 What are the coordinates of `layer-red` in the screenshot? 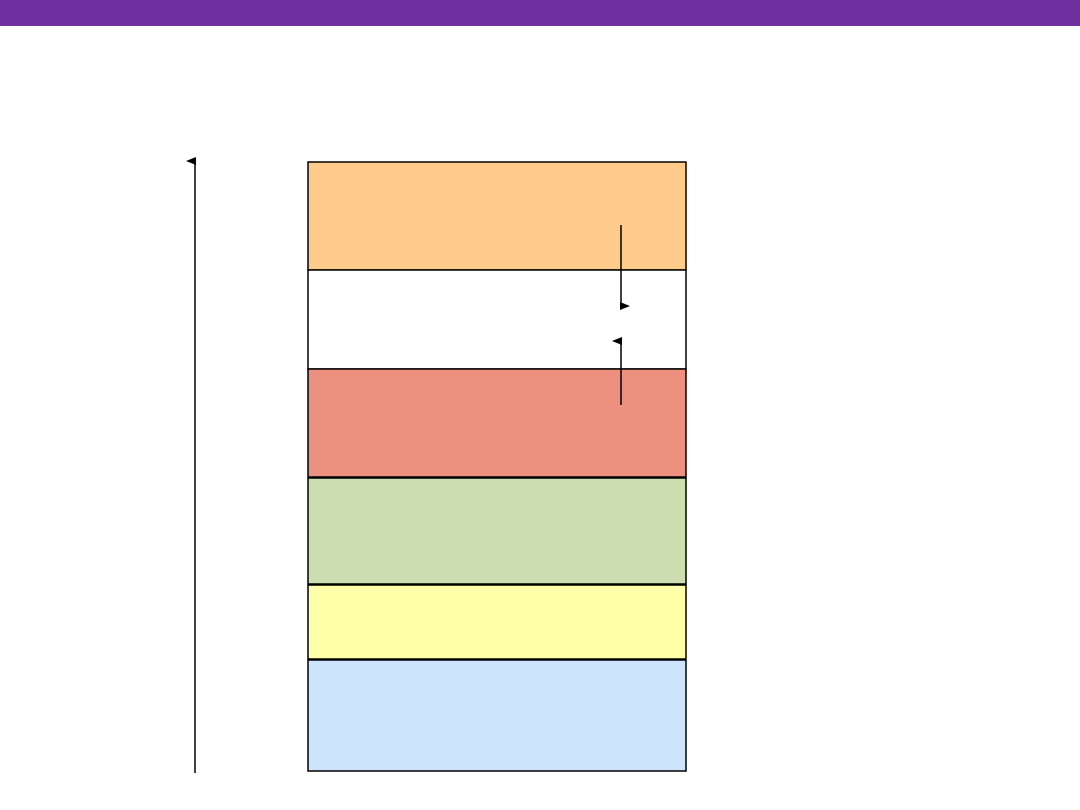 It's located at (497, 423).